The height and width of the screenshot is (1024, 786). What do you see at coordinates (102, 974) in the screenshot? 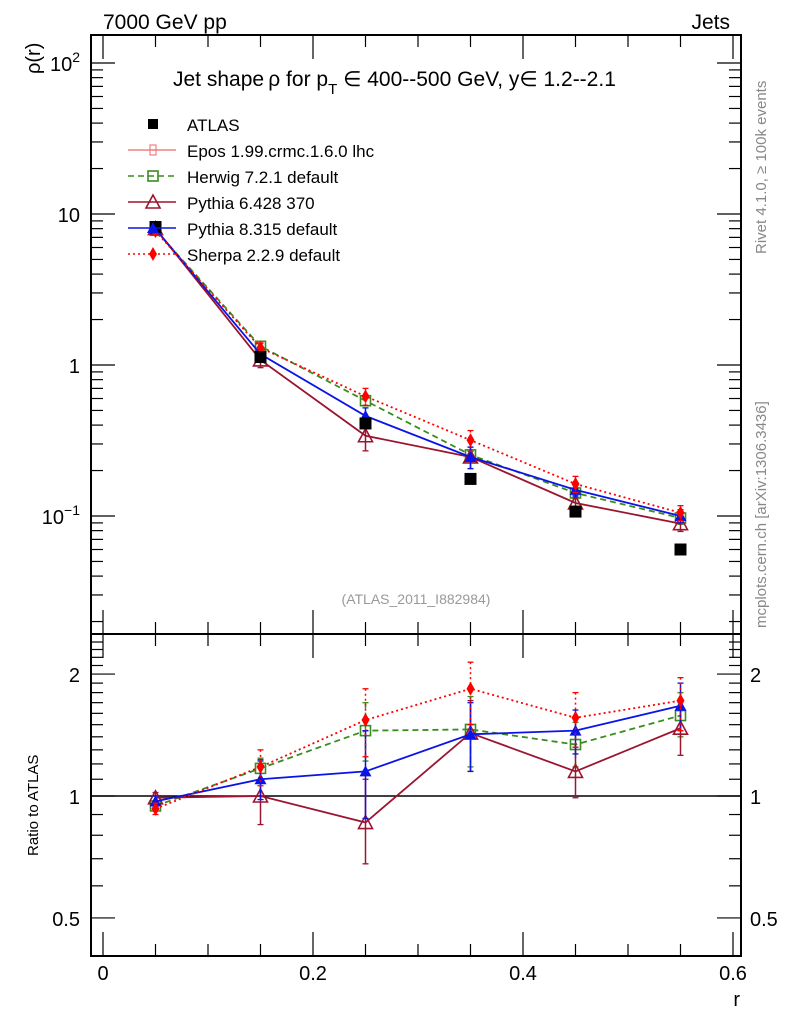
I see `x-tick-label: 0` at bounding box center [102, 974].